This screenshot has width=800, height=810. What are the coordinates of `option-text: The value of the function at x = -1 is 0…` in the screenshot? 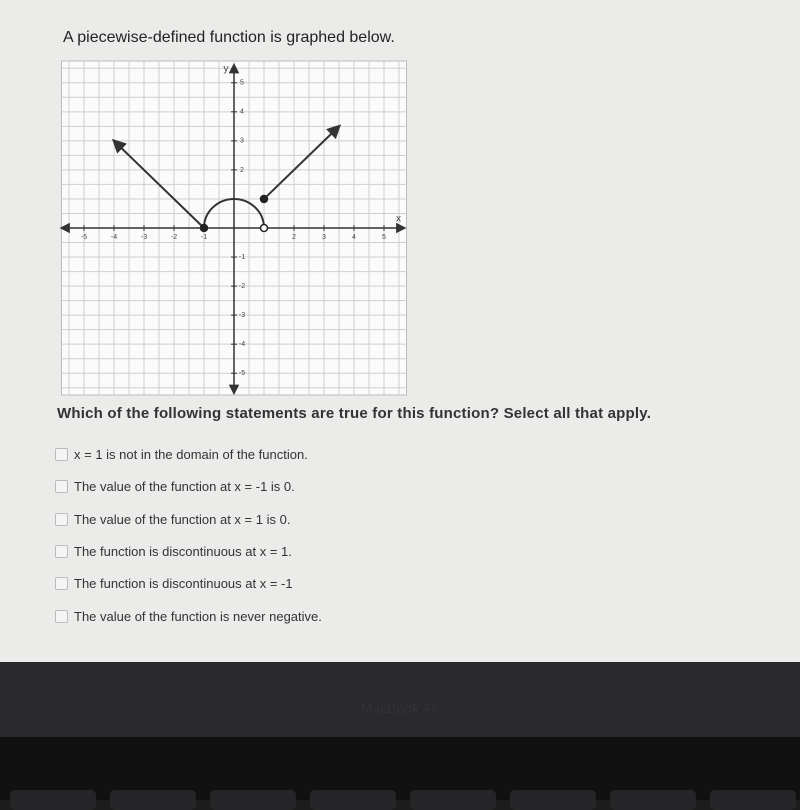 It's located at (184, 487).